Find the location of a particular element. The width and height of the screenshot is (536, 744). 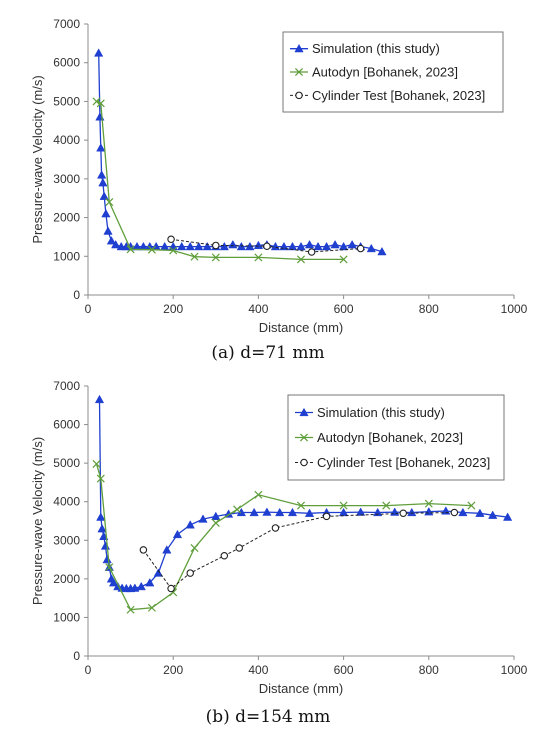

x-tick-label: 200 is located at coordinates (173, 670).